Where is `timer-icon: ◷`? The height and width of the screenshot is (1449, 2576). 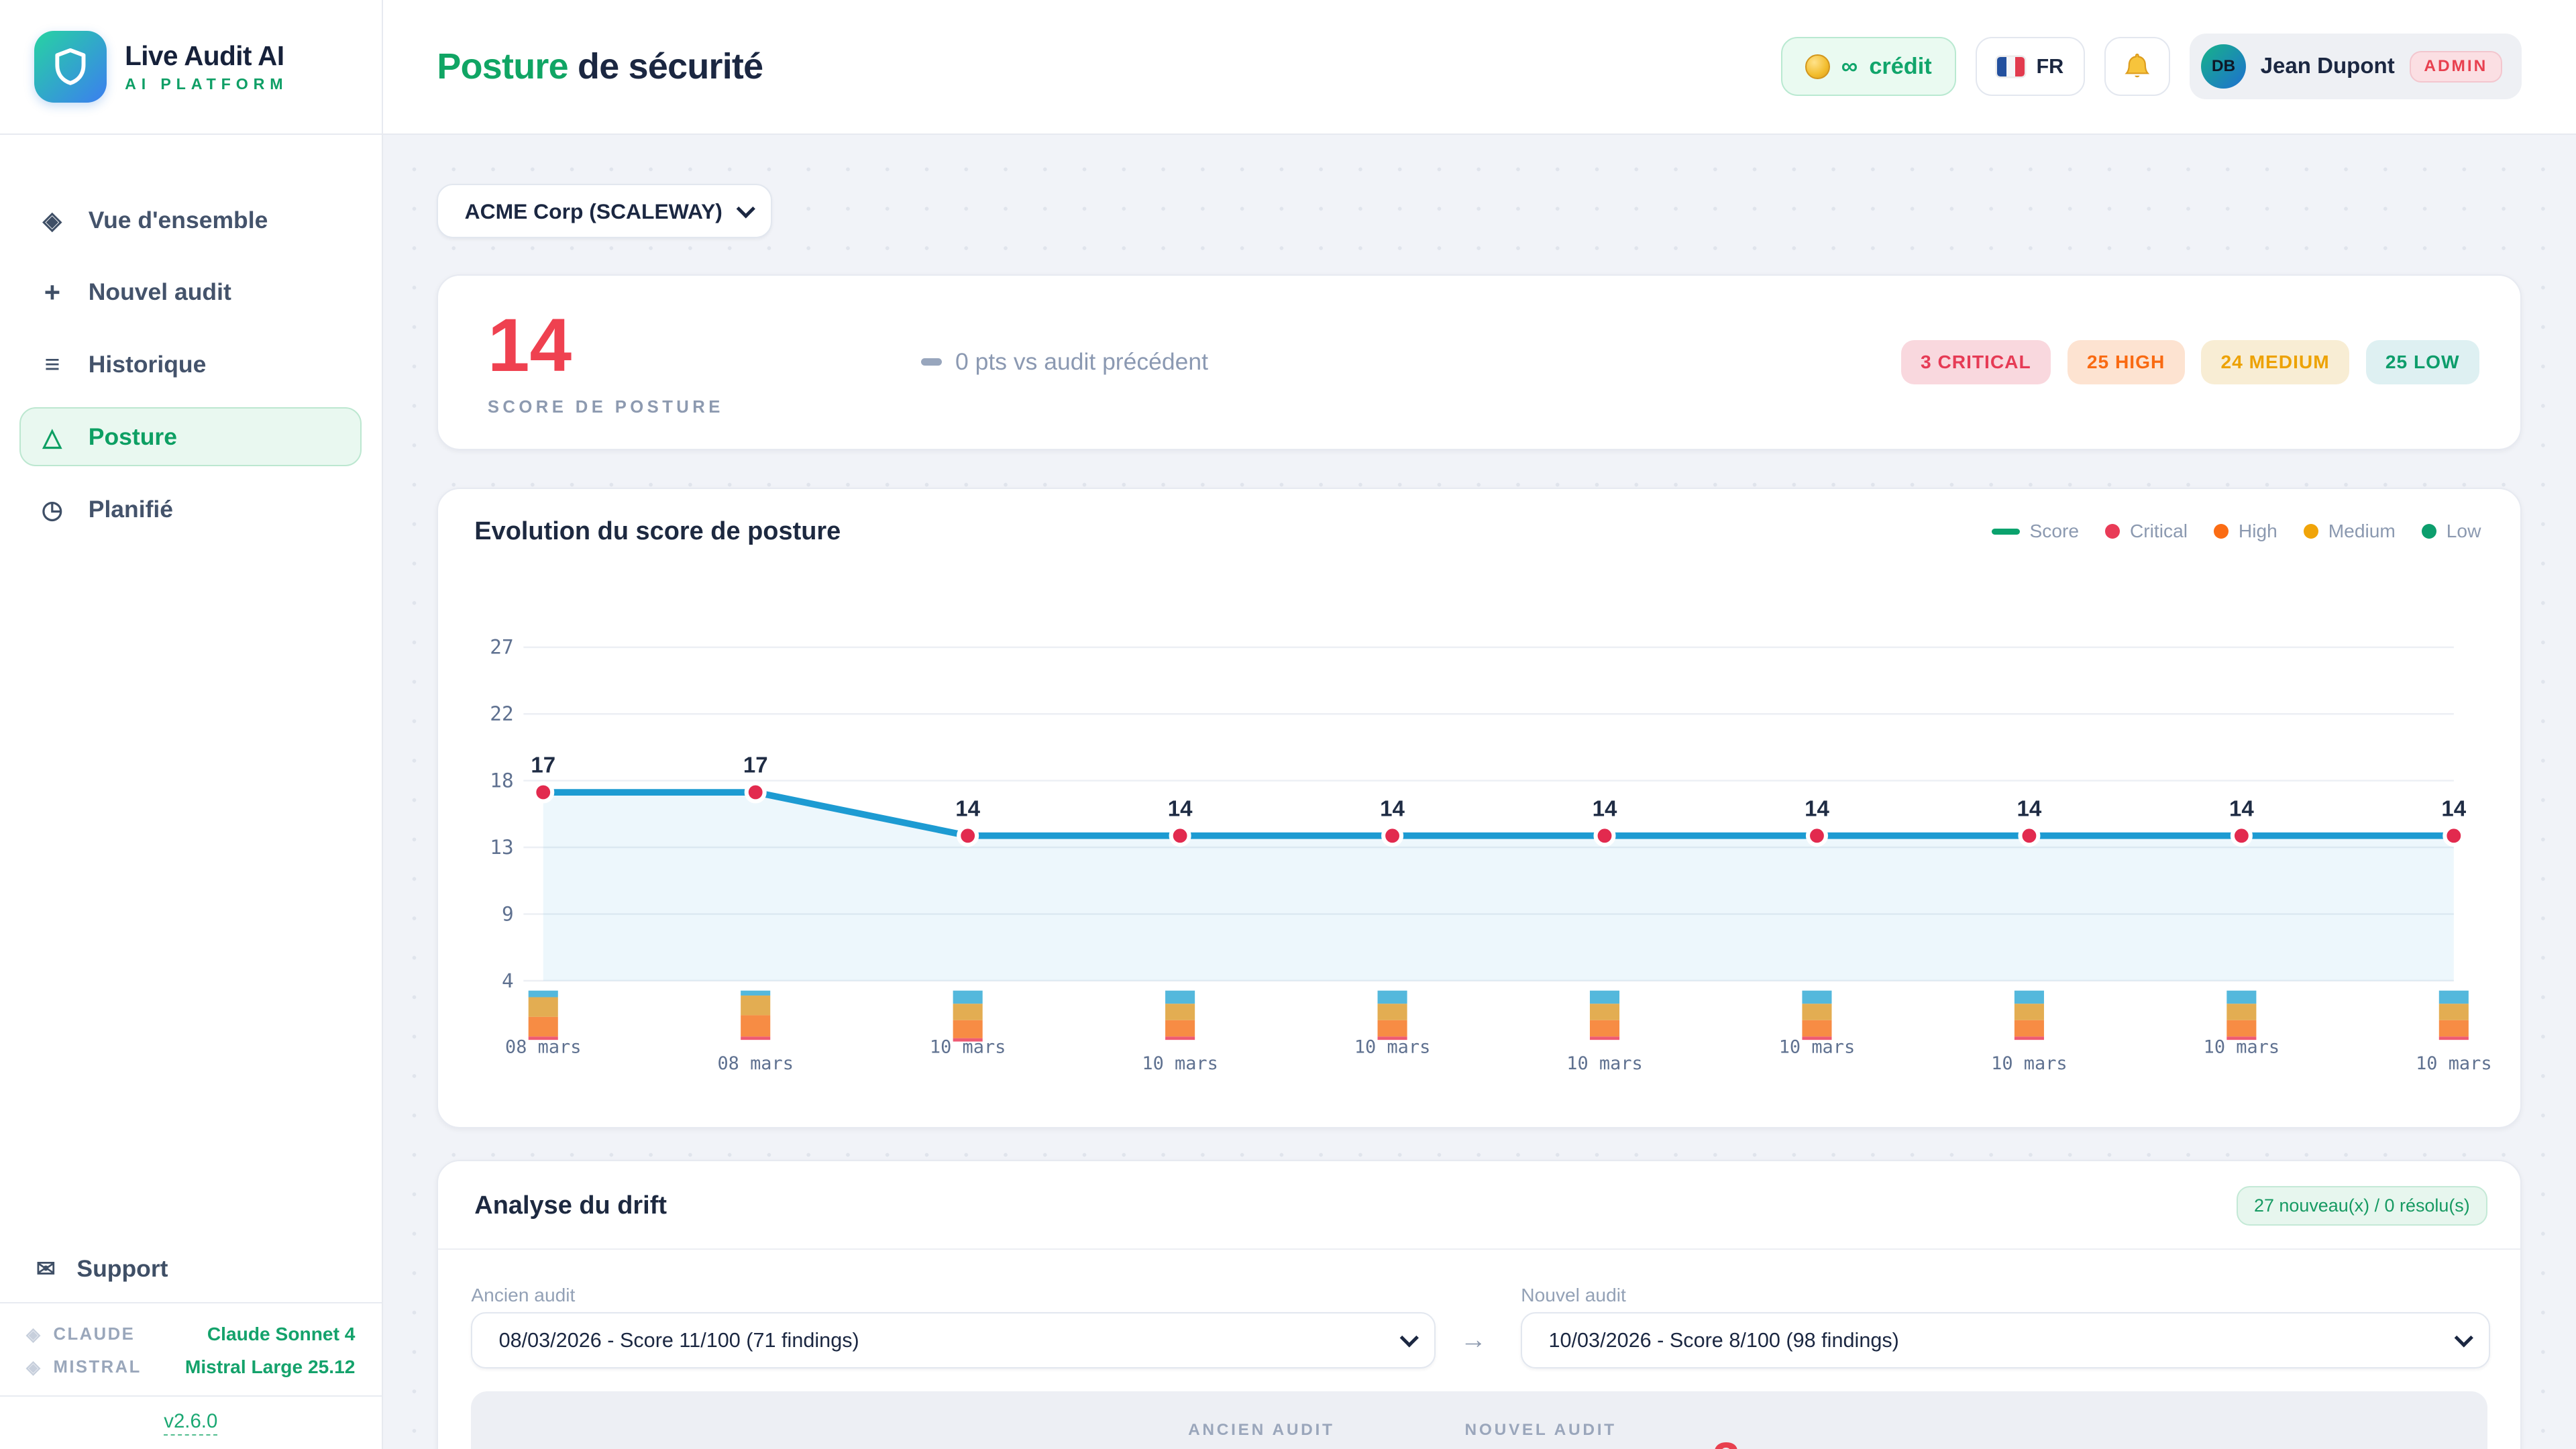
timer-icon: ◷ is located at coordinates (52, 509).